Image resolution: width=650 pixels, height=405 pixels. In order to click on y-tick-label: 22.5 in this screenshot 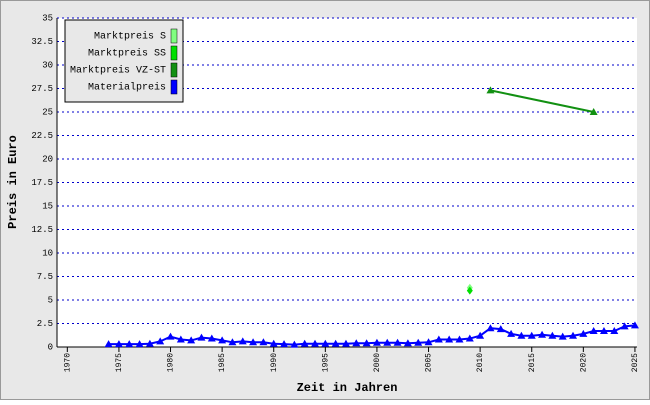, I will do `click(42, 136)`.